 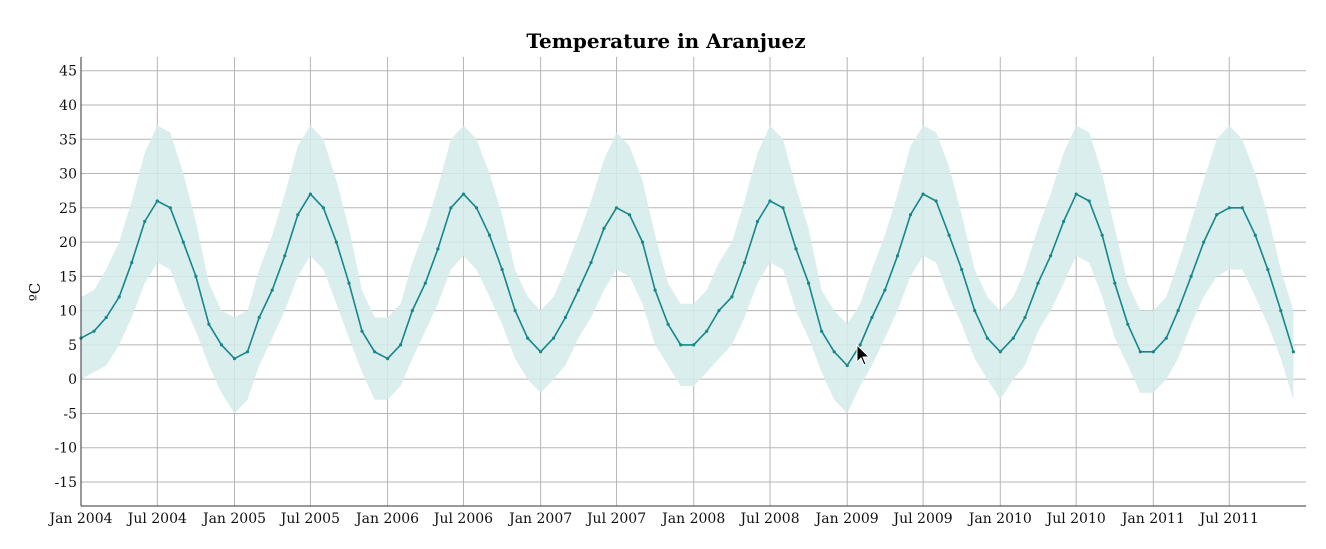 What do you see at coordinates (65, 449) in the screenshot?
I see `y-tick-label: -10` at bounding box center [65, 449].